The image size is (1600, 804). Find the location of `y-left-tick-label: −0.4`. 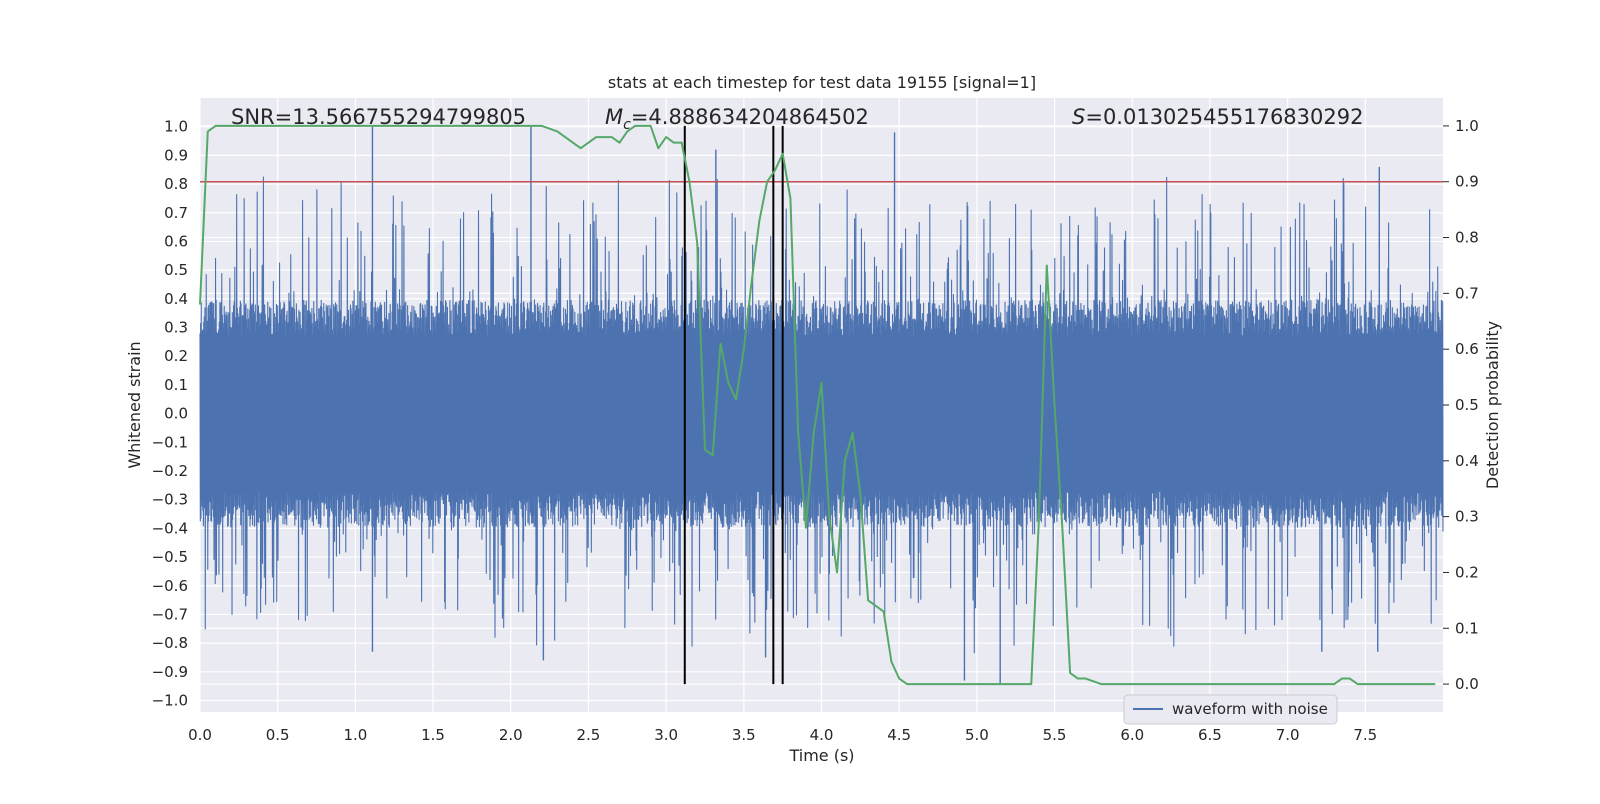

y-left-tick-label: −0.4 is located at coordinates (170, 528).